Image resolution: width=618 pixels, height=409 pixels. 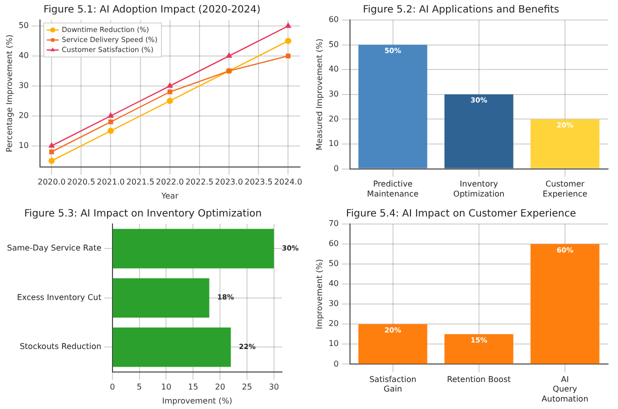 I want to click on x-tick-label: 10, so click(x=166, y=387).